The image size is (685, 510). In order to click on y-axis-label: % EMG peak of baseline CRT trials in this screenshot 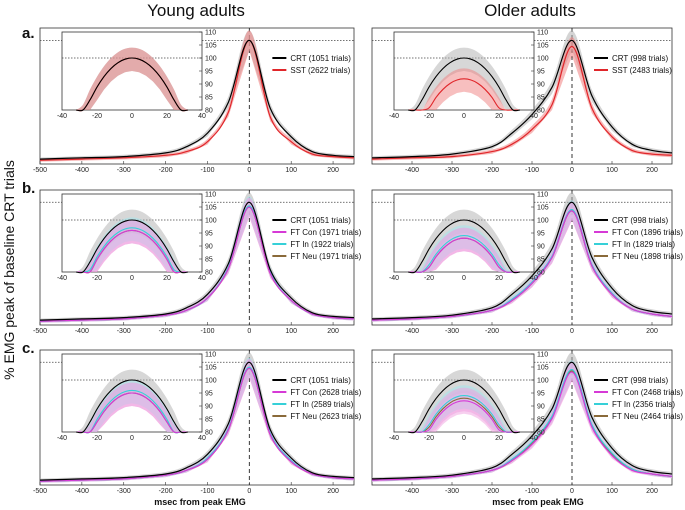, I will do `click(9, 270)`.